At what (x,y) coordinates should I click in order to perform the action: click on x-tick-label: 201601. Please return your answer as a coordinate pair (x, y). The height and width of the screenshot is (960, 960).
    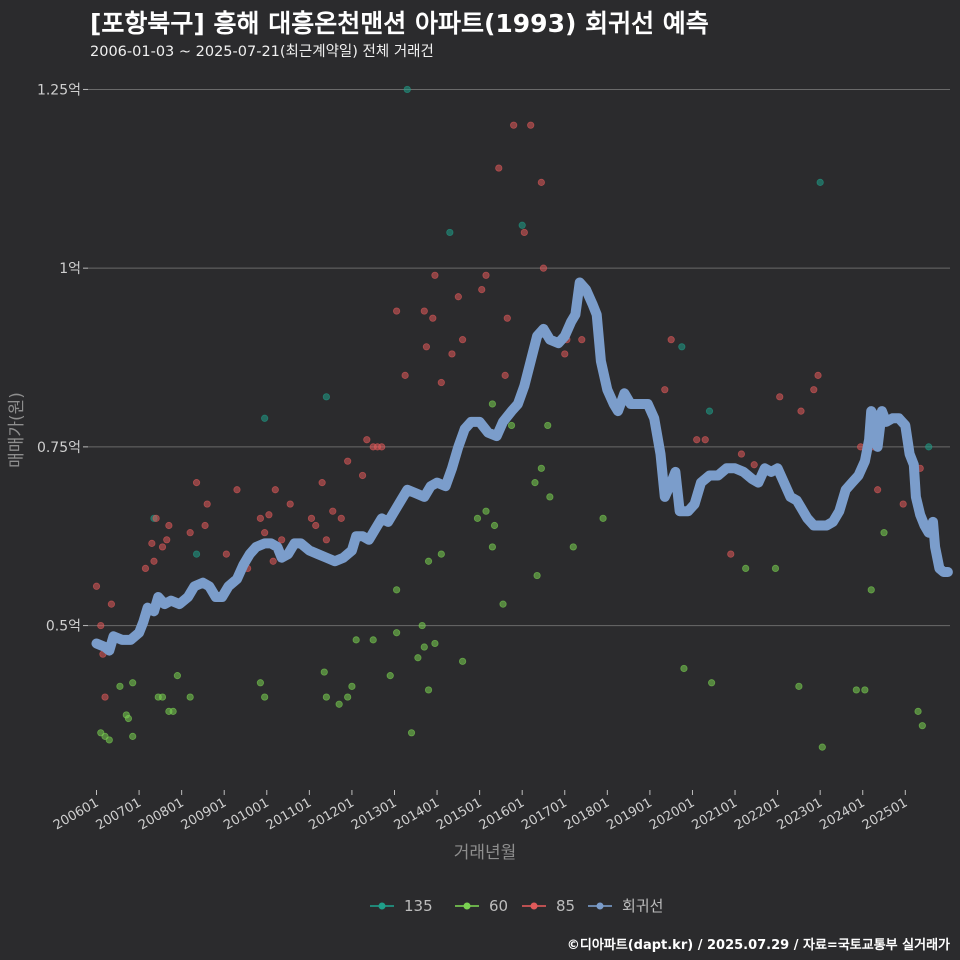
    Looking at the image, I should click on (502, 814).